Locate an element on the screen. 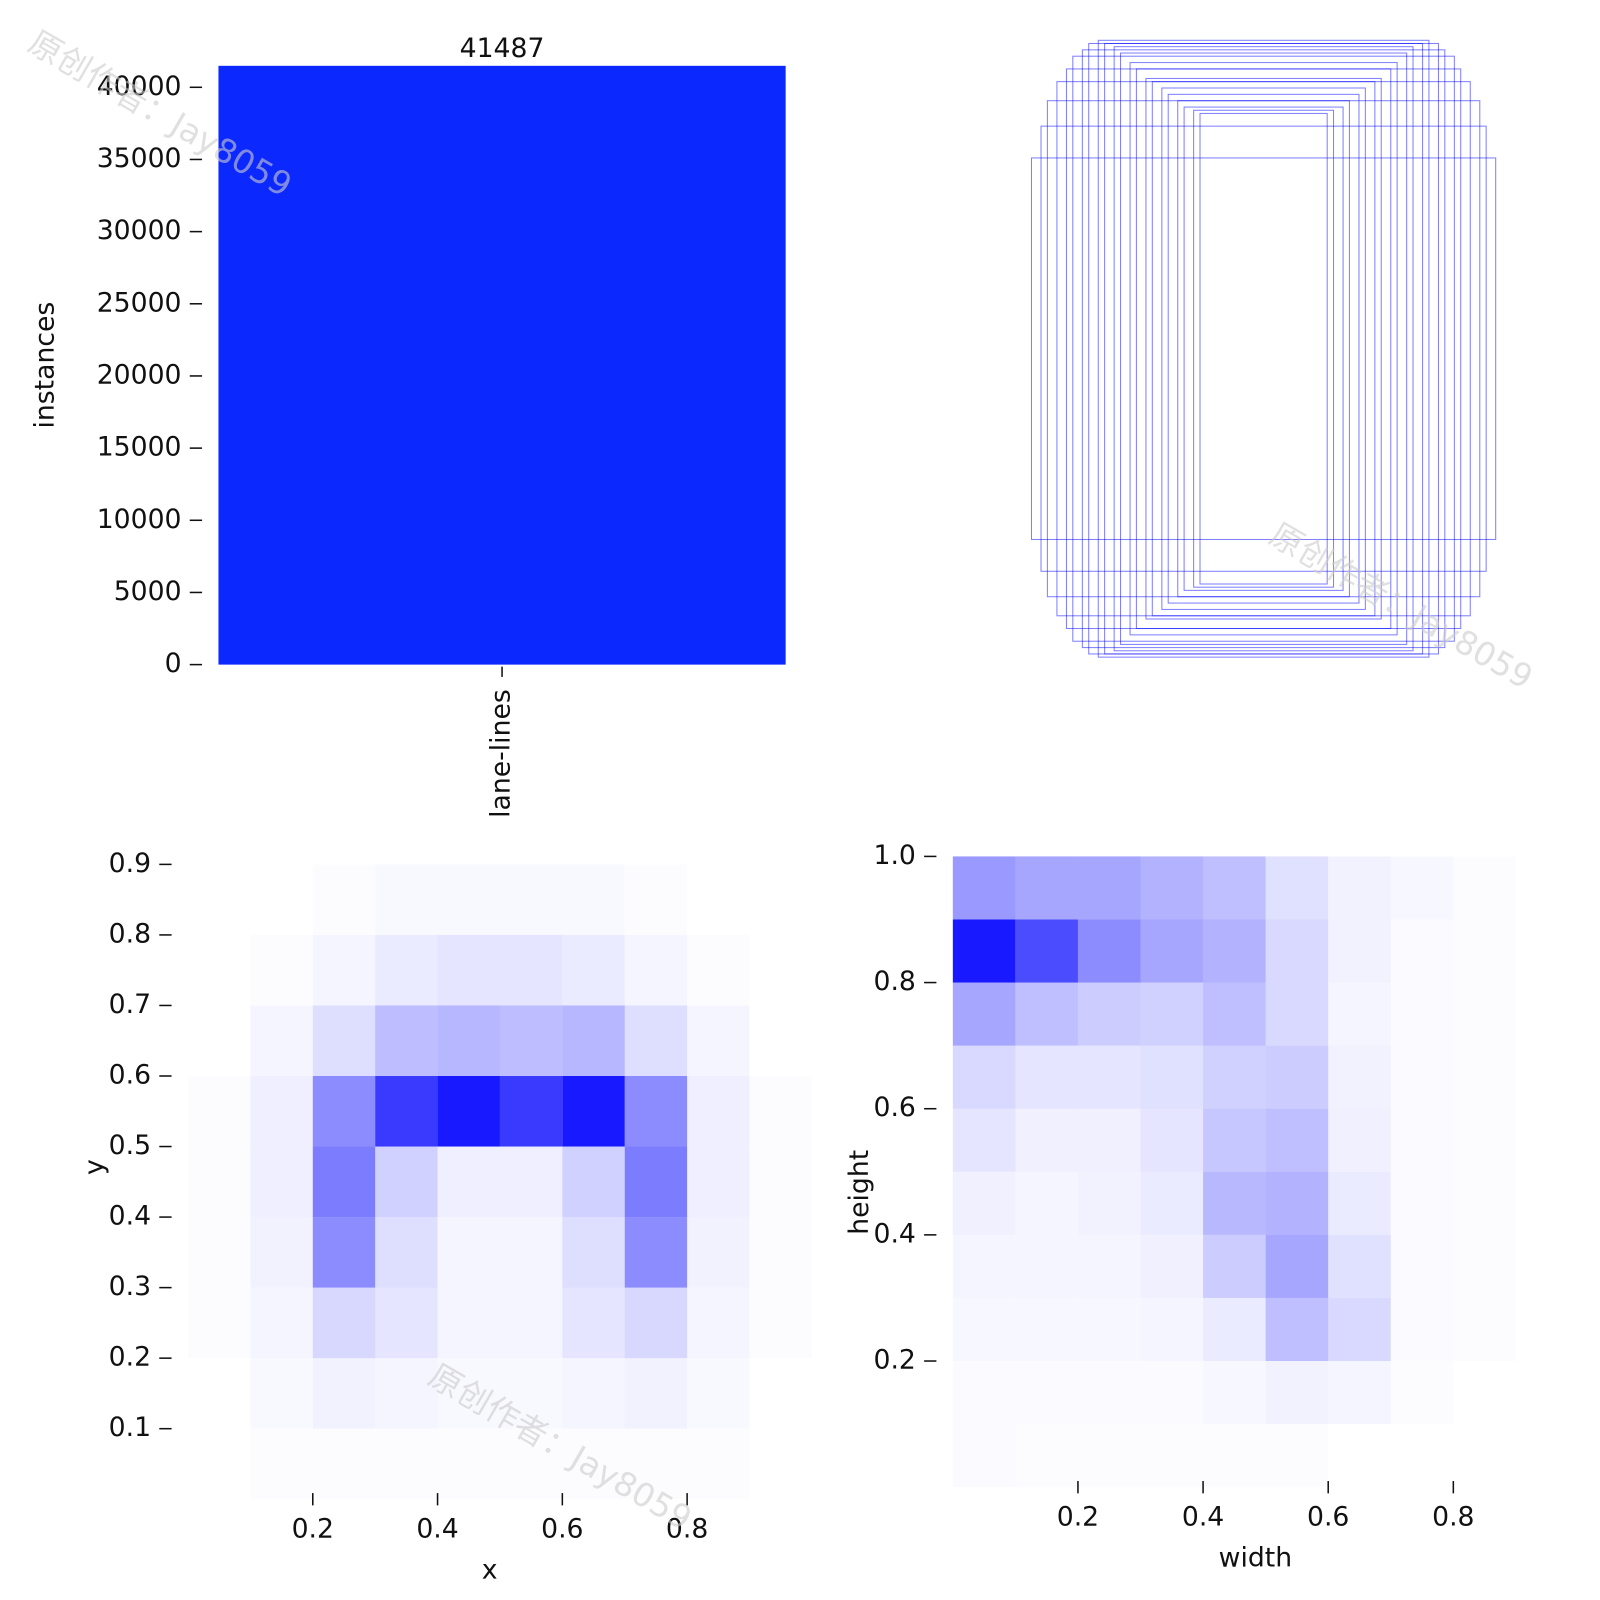 This screenshot has height=1600, width=1600. y-tick-label: 0.4 is located at coordinates (894, 1233).